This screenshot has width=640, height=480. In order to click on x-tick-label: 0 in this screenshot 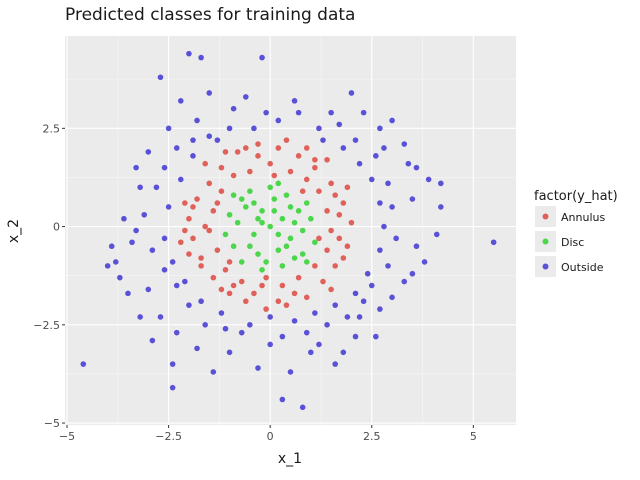, I will do `click(270, 436)`.